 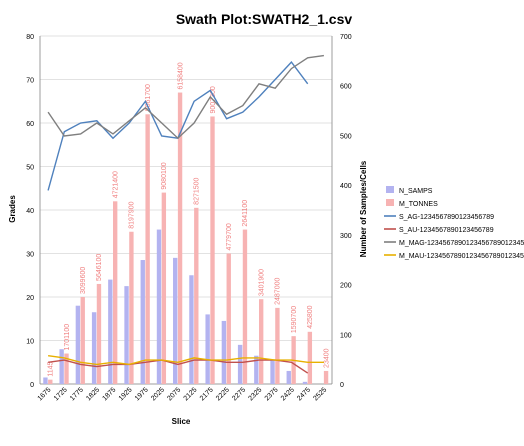 I want to click on legend-entry: S_AU-1234567890123456789, so click(x=446, y=230).